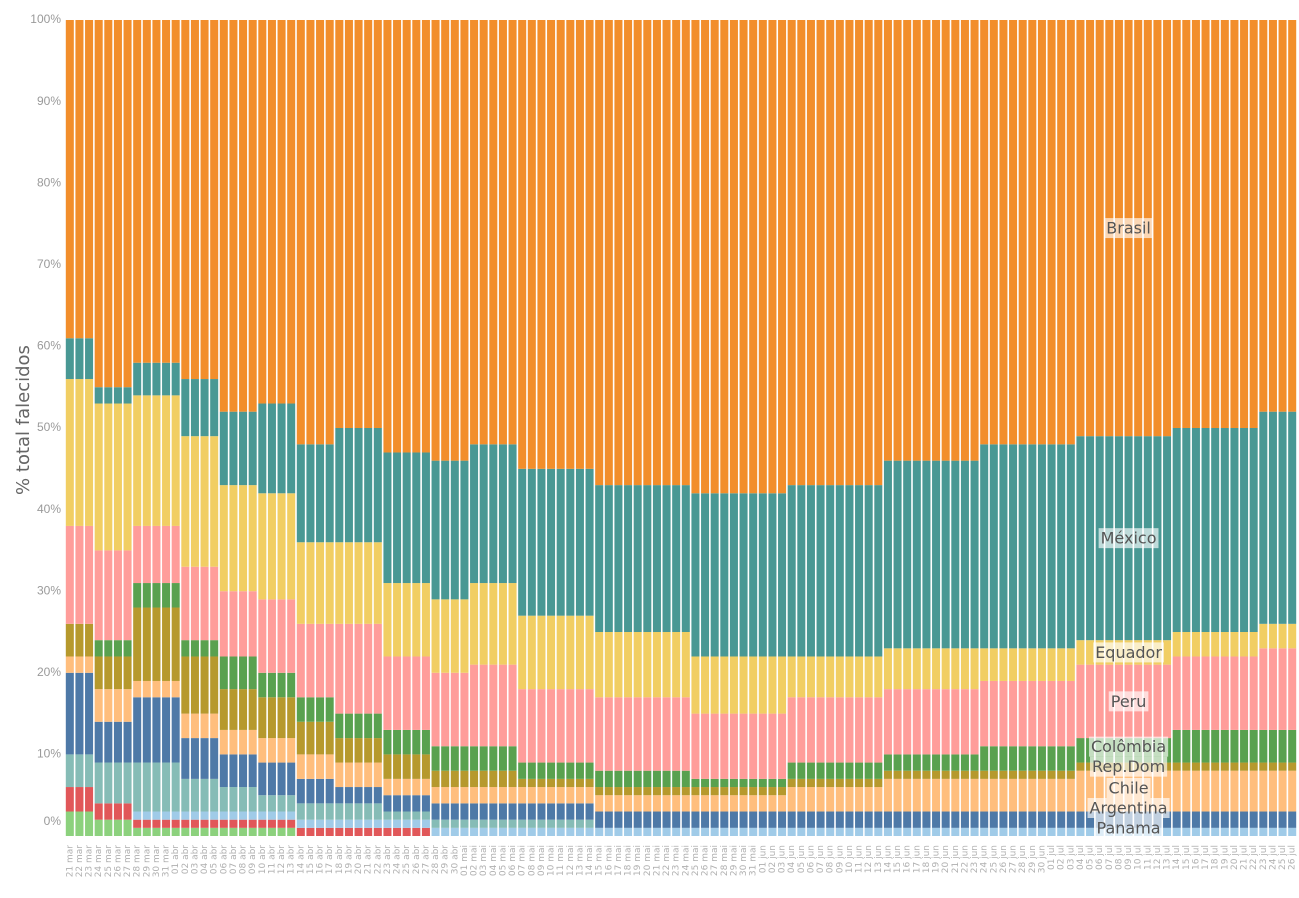 This screenshot has height=898, width=1299. What do you see at coordinates (157, 861) in the screenshot?
I see `x-tick-label: 30 mar` at bounding box center [157, 861].